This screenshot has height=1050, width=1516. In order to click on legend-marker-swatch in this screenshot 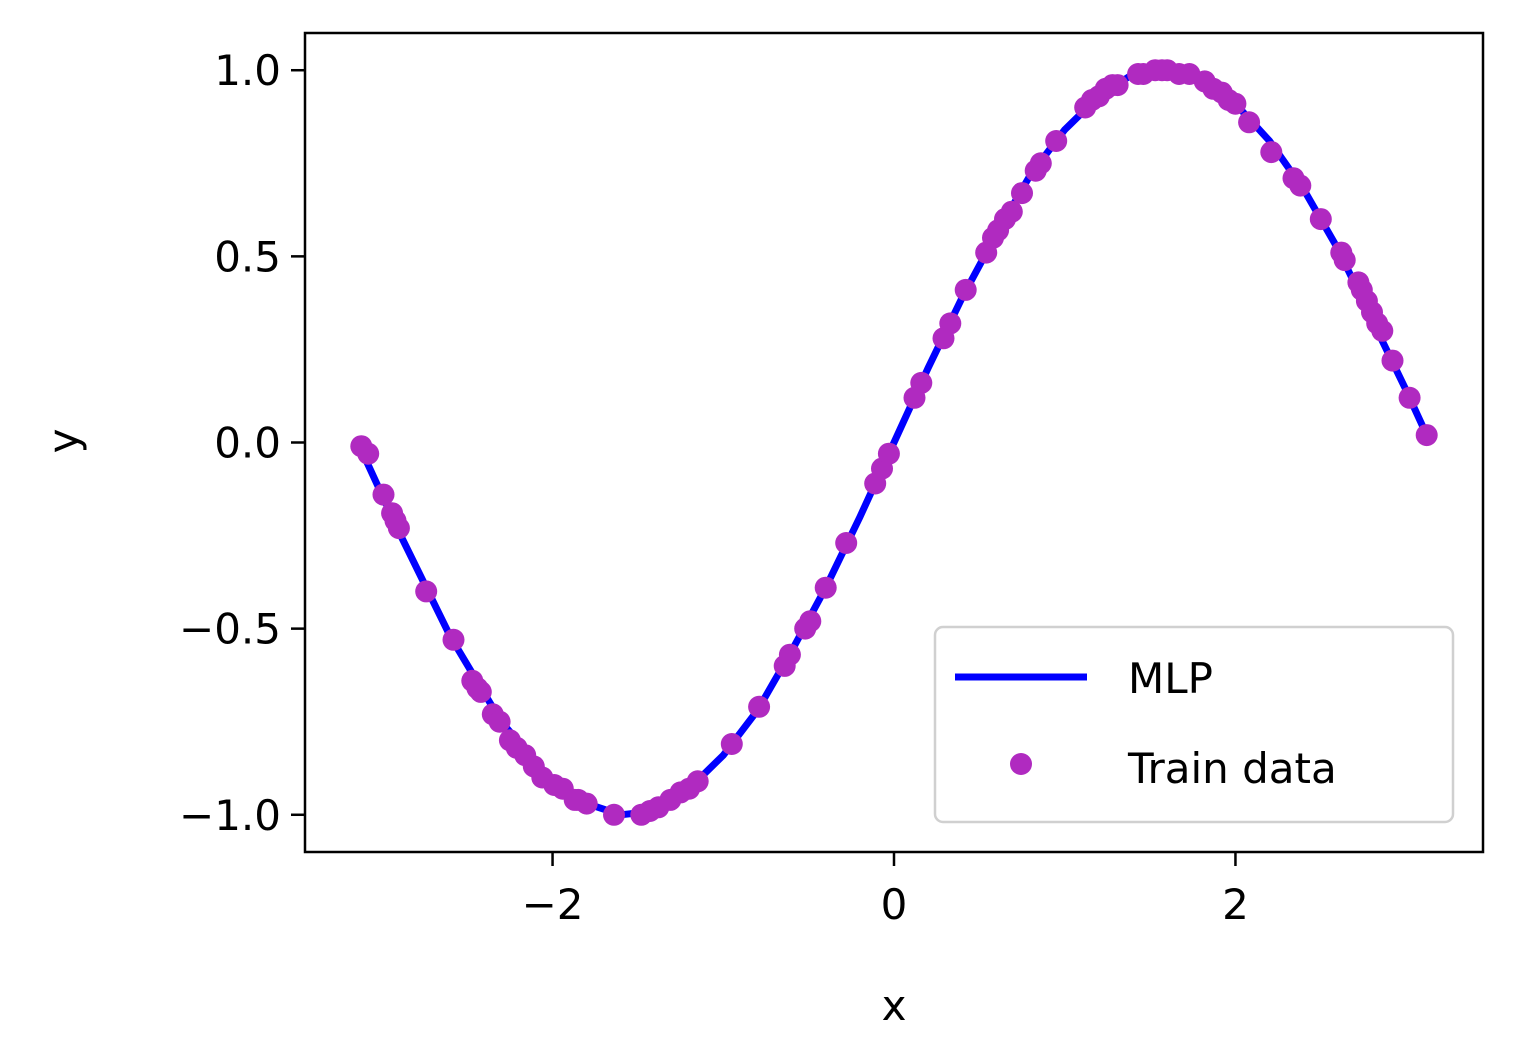, I will do `click(1021, 764)`.